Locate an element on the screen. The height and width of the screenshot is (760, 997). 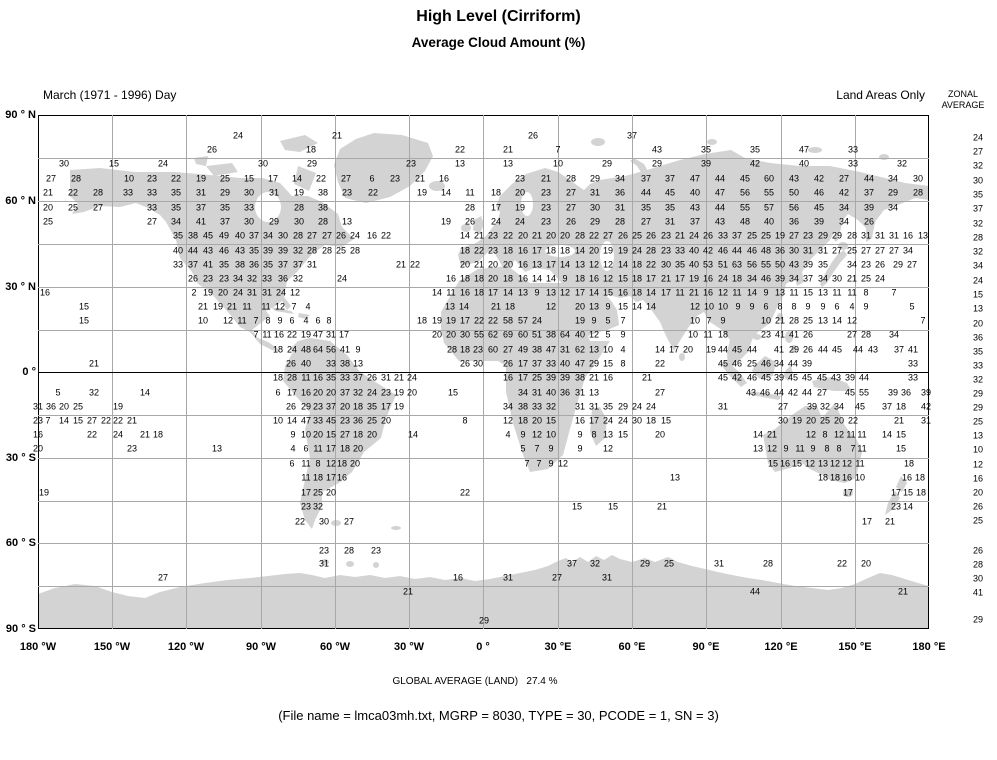
map-cell-value: 39 is located at coordinates (893, 392).